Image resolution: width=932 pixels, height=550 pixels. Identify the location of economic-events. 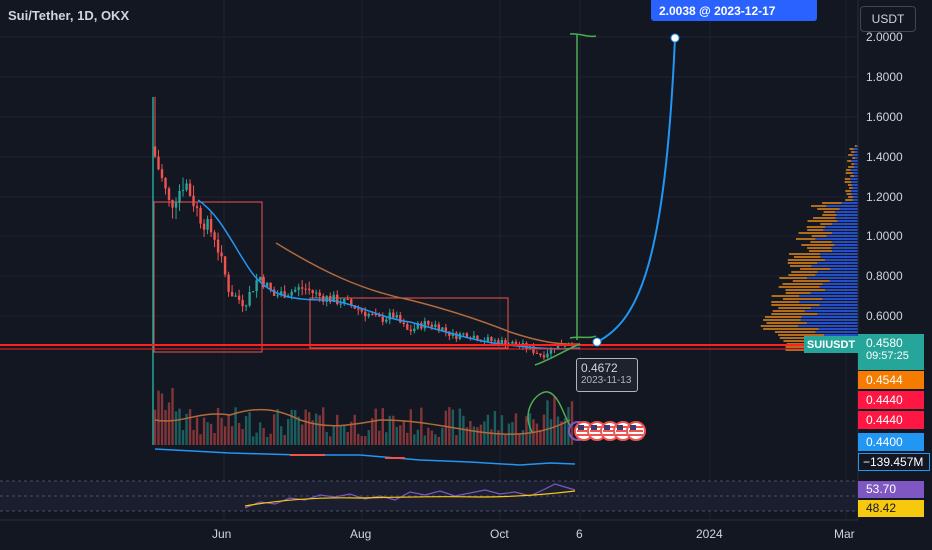
(607, 431).